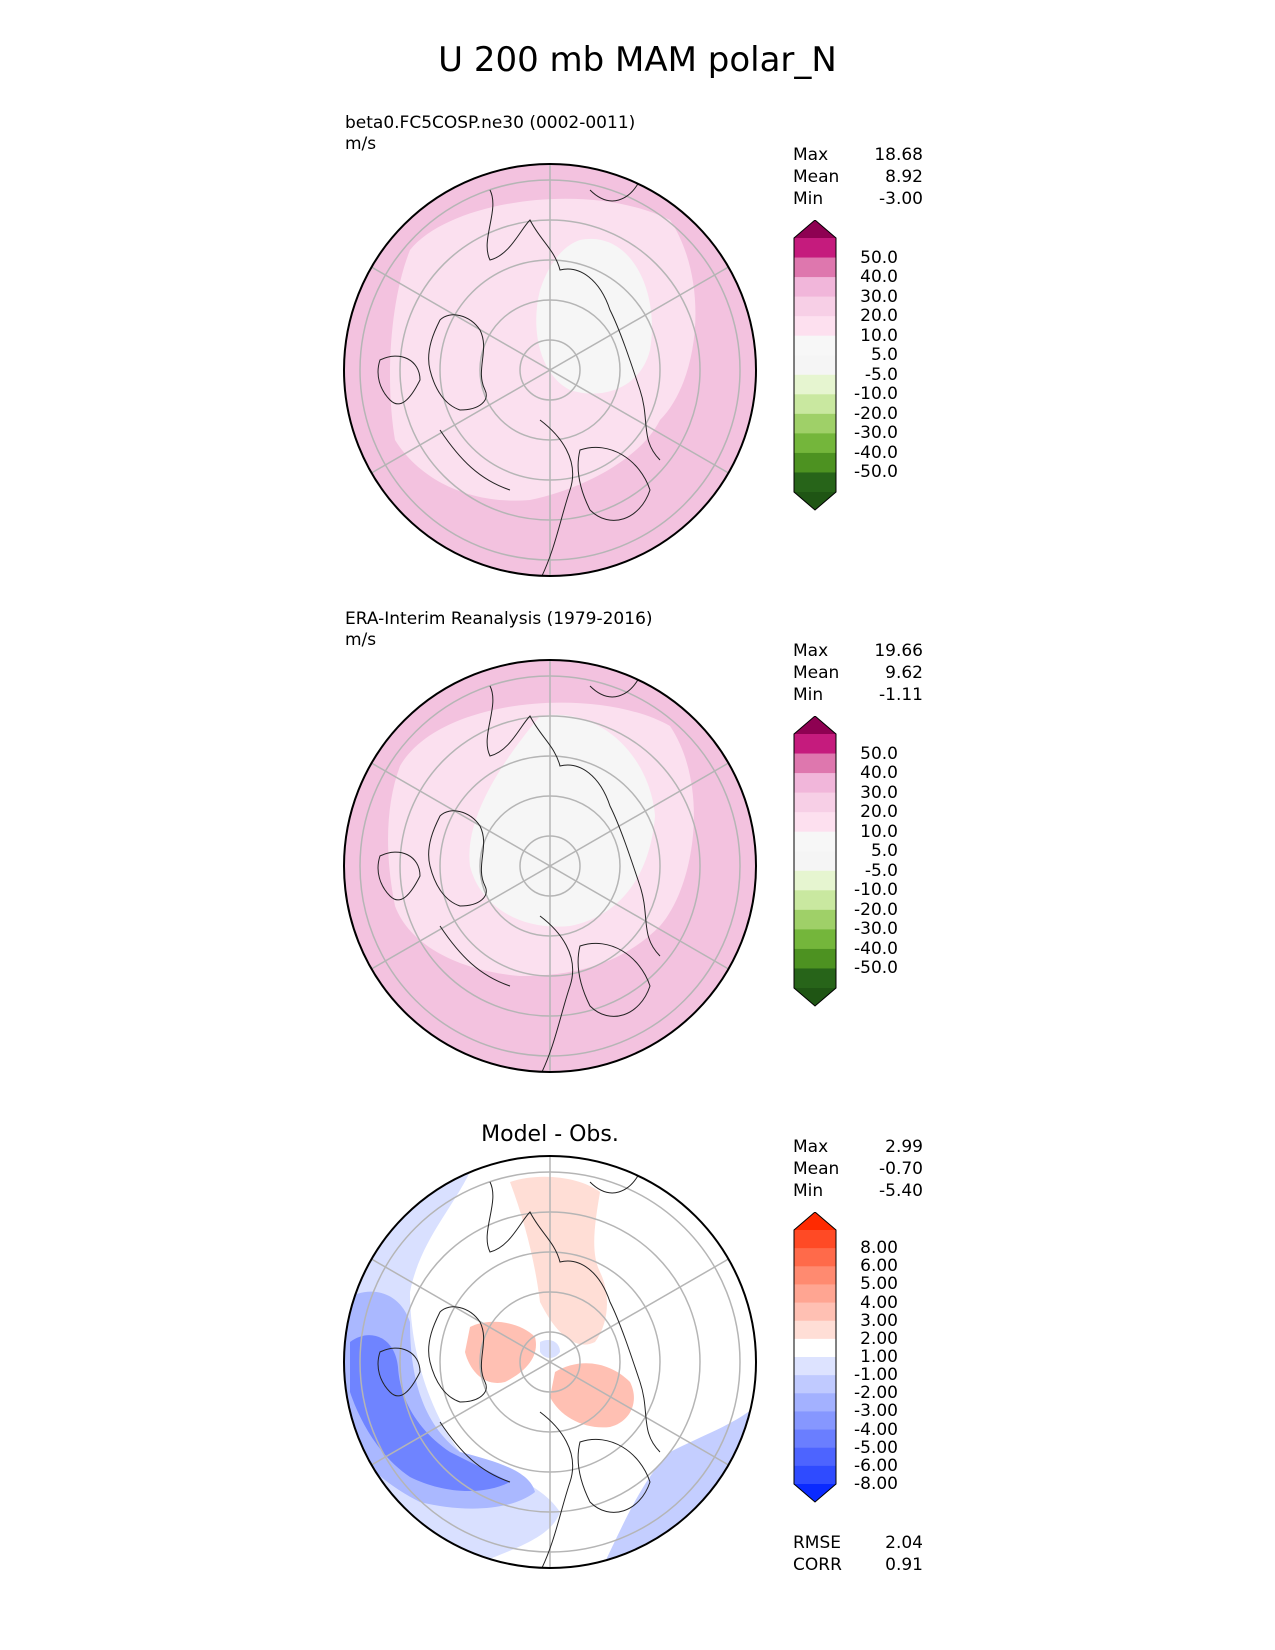 This screenshot has width=1275, height=1650. Describe the element at coordinates (879, 1338) in the screenshot. I see `colorbar-tick-label: 2.00` at that location.